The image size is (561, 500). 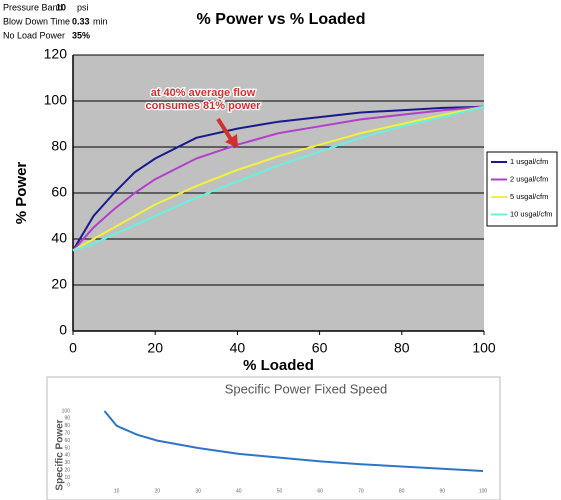 What do you see at coordinates (81, 21) in the screenshot?
I see `param-value: 0.33` at bounding box center [81, 21].